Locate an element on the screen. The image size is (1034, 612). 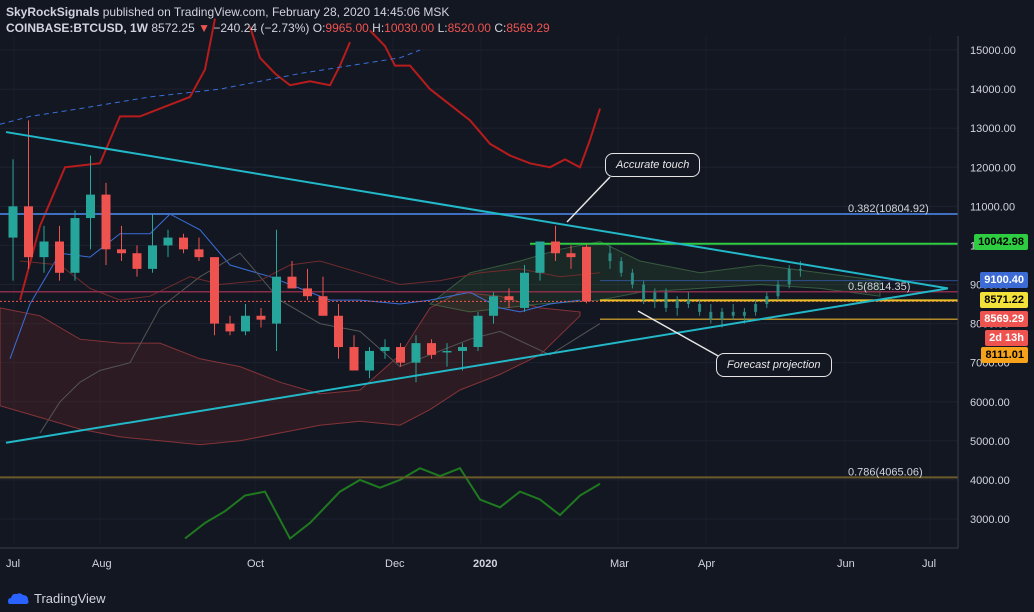
y-tick-label: 3000.00 is located at coordinates (990, 520).